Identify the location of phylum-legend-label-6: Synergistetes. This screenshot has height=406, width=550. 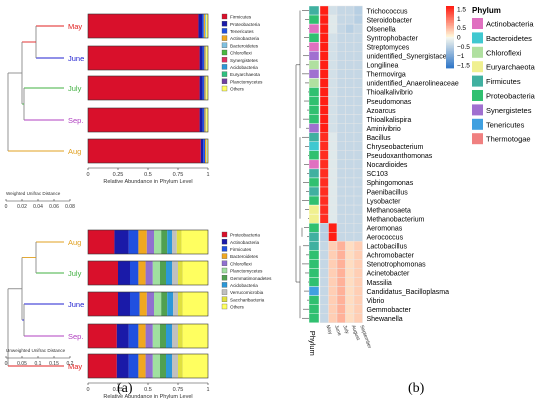
(509, 110).